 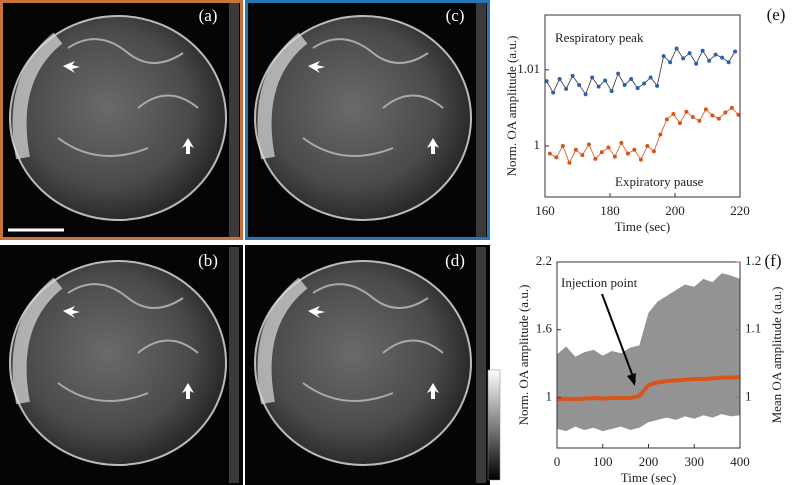 What do you see at coordinates (599, 37) in the screenshot?
I see `series-annotation: Respiratory peak` at bounding box center [599, 37].